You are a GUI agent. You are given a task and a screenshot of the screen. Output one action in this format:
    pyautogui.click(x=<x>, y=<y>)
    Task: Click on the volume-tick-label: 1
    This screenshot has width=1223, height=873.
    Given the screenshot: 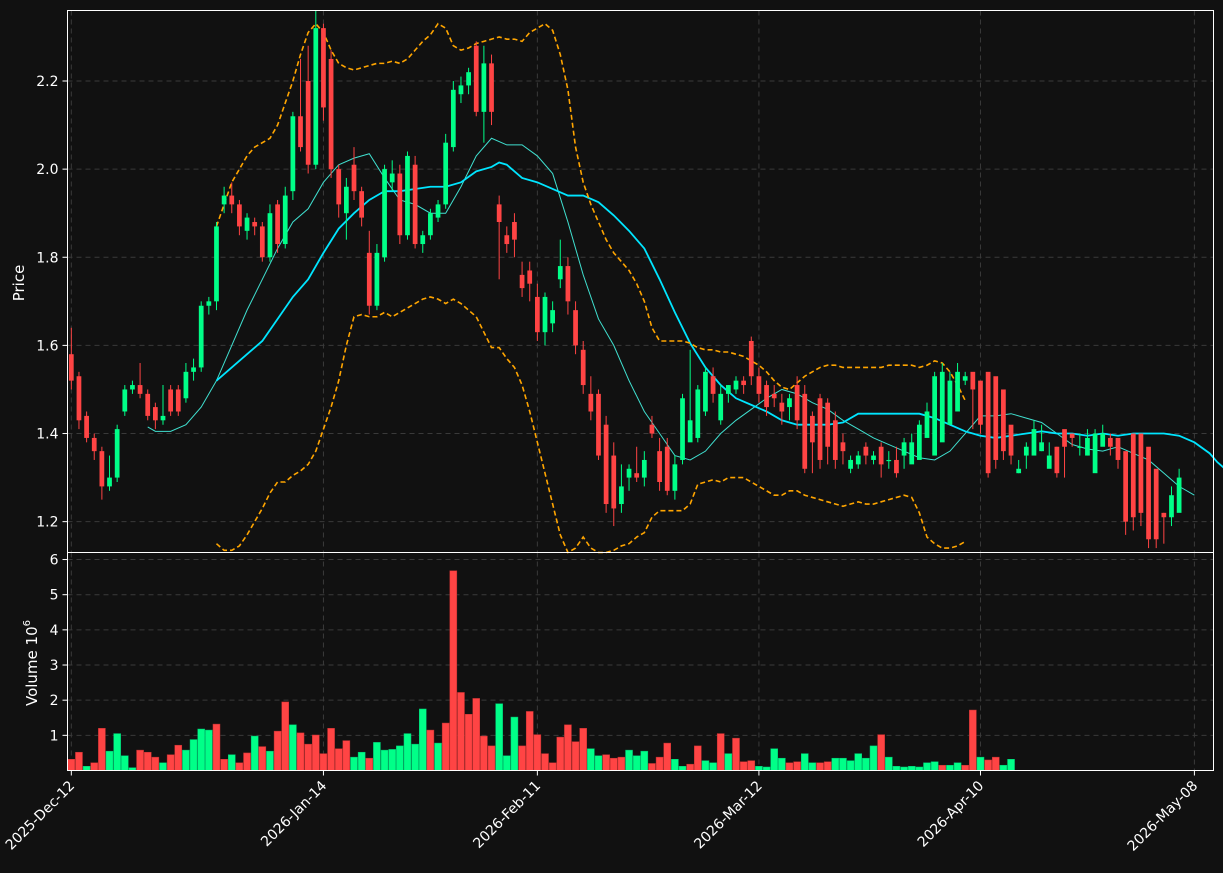 What is the action you would take?
    pyautogui.click(x=54, y=736)
    